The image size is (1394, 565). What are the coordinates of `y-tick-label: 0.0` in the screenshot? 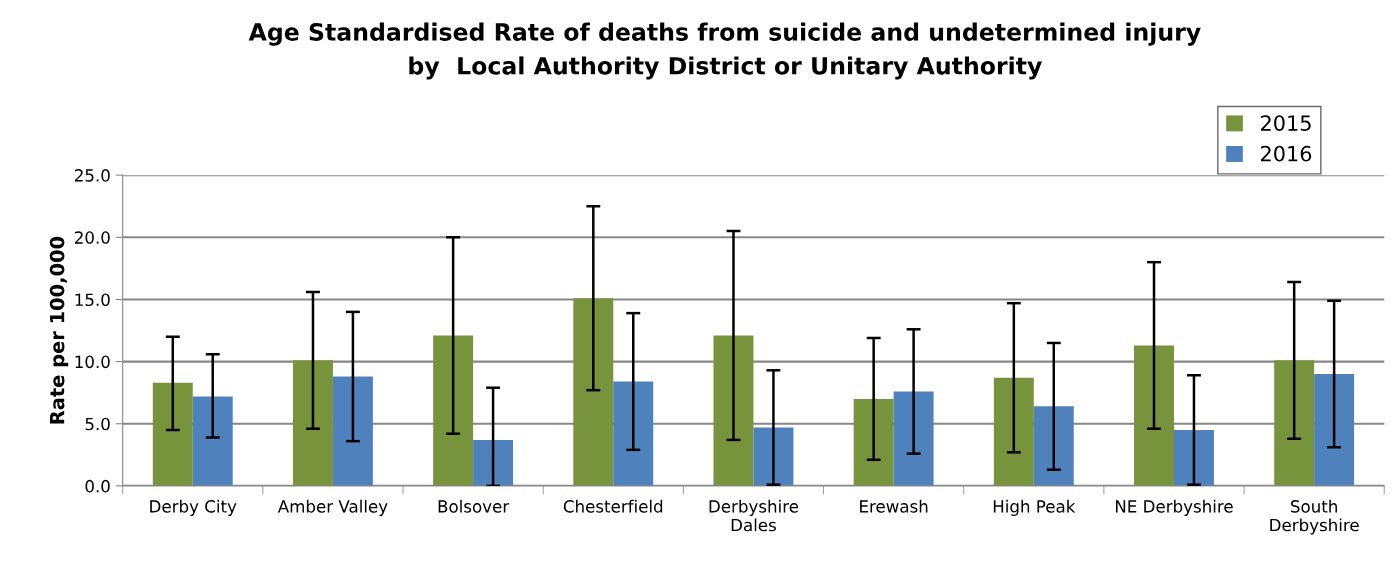 It's located at (97, 486).